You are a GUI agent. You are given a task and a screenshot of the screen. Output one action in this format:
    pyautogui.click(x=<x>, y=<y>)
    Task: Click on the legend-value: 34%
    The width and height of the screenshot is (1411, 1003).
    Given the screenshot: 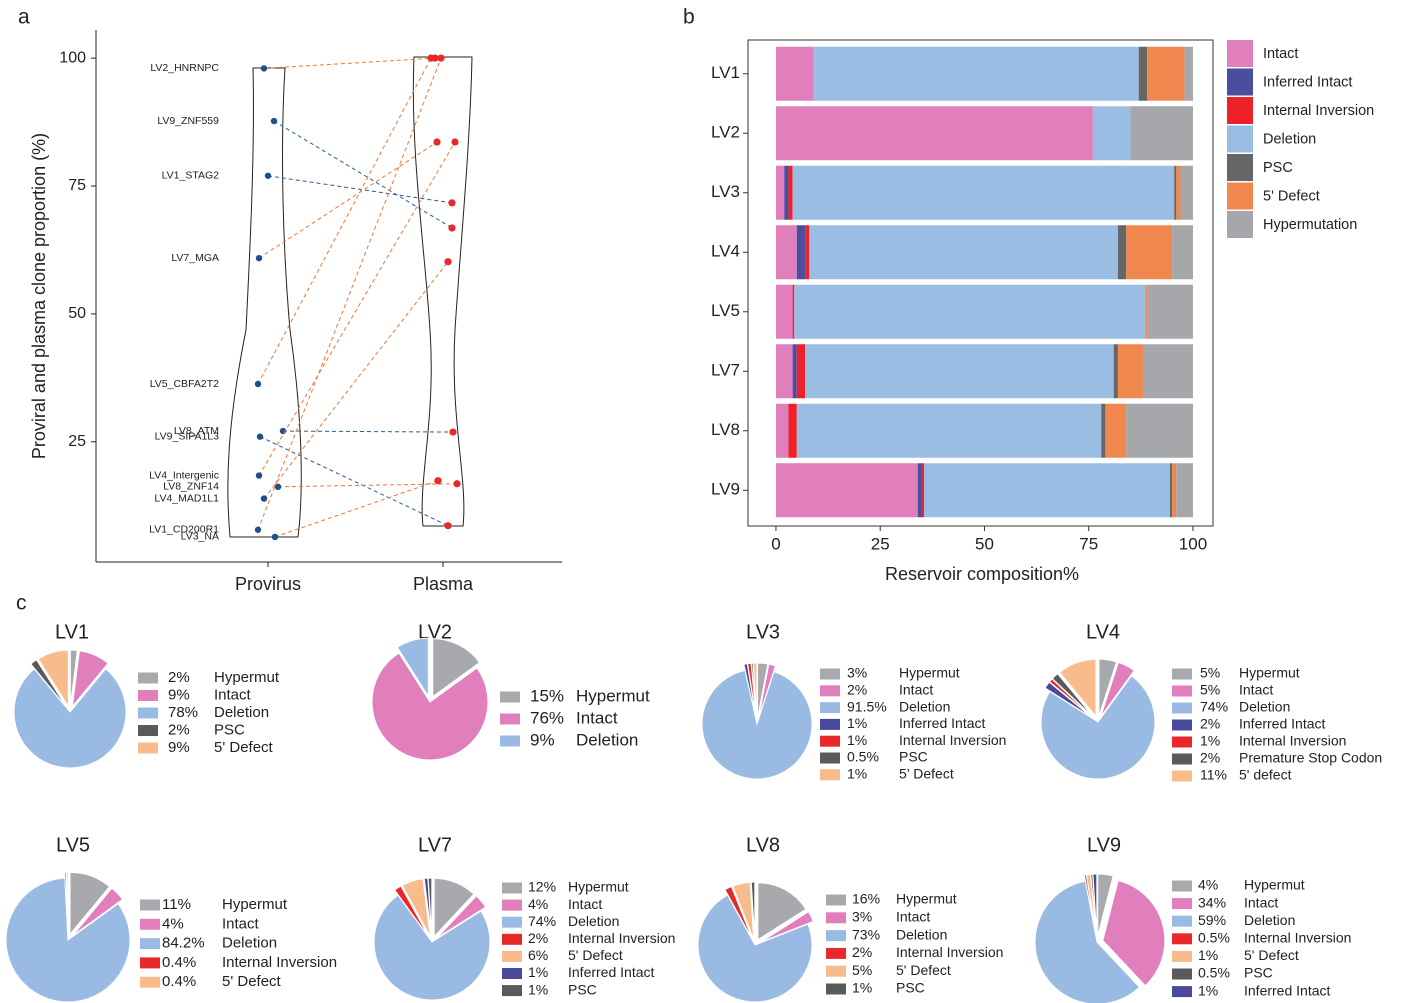 What is the action you would take?
    pyautogui.click(x=1212, y=902)
    